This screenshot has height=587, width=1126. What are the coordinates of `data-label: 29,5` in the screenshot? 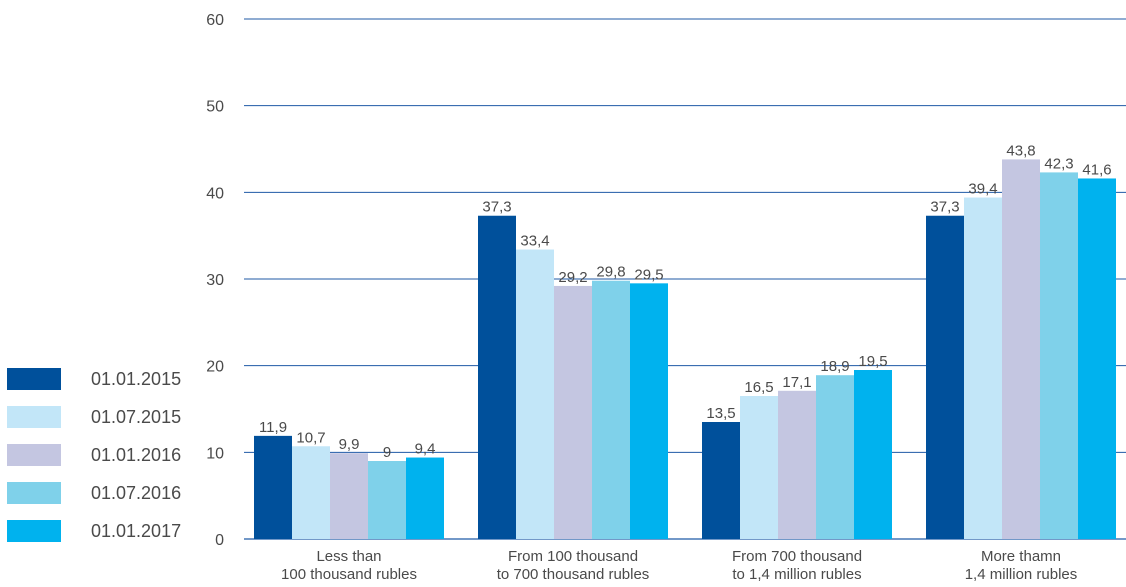 It's located at (648, 274).